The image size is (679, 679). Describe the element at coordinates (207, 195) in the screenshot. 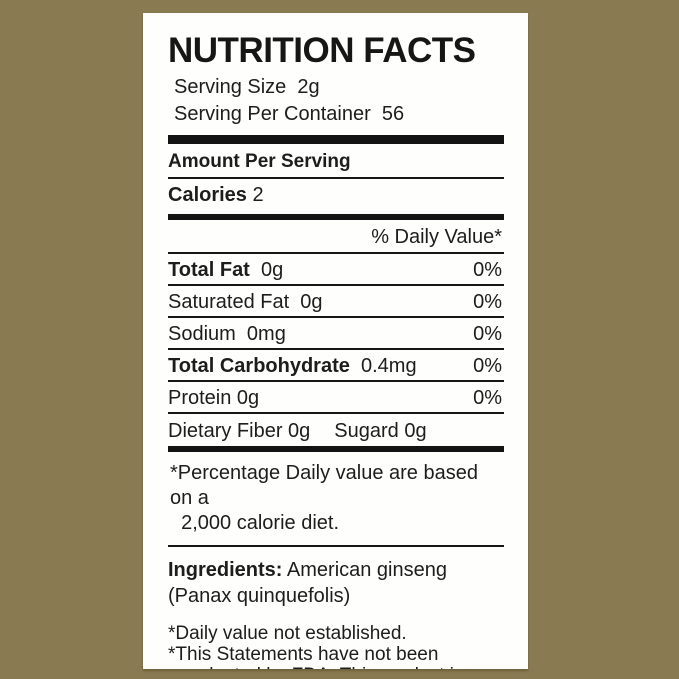

I see `calories-label: Calories` at that location.